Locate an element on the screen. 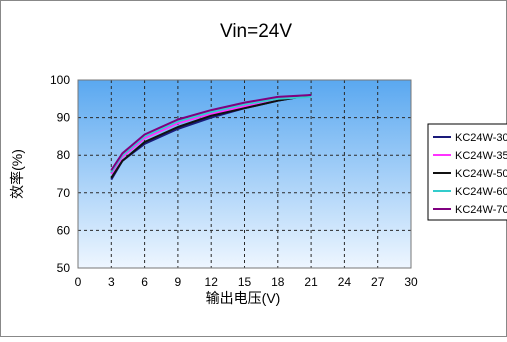 The height and width of the screenshot is (342, 507). x-tick-label: 3 is located at coordinates (111, 282).